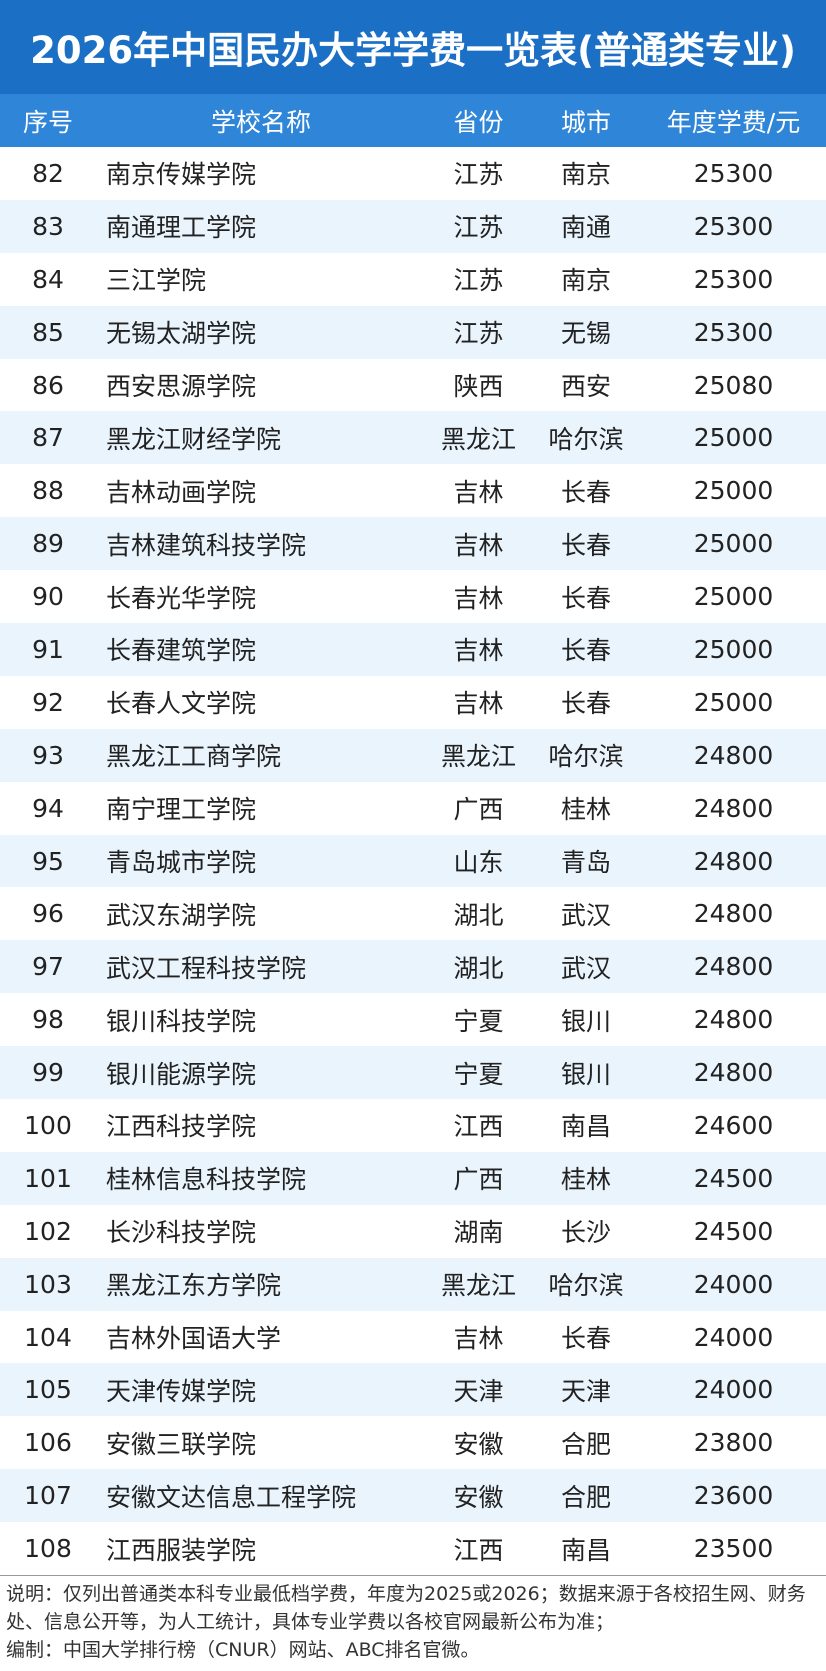  I want to click on column-header: 学校名称, so click(260, 122).